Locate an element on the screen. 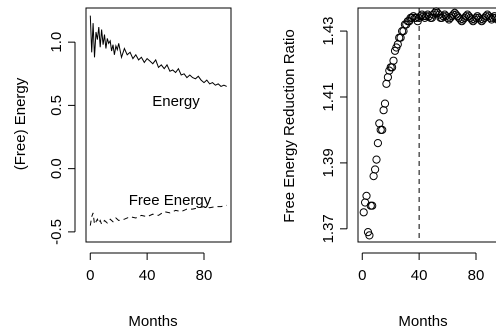 The height and width of the screenshot is (332, 496). ratio-x-tick-label: 40 is located at coordinates (419, 275).